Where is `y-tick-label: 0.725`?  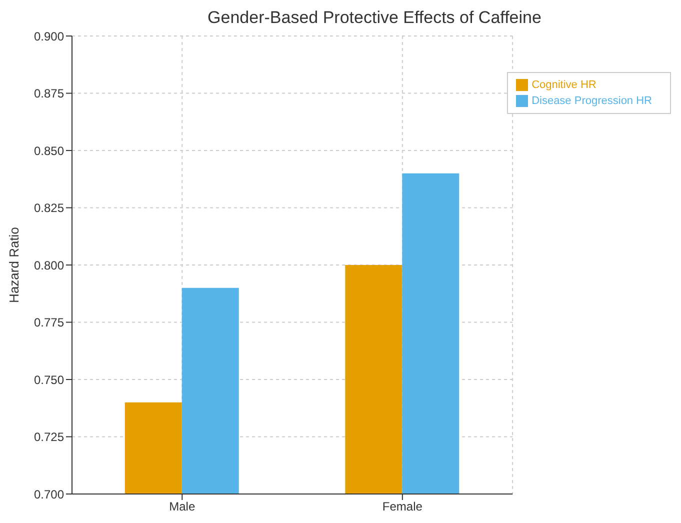 y-tick-label: 0.725 is located at coordinates (49, 437).